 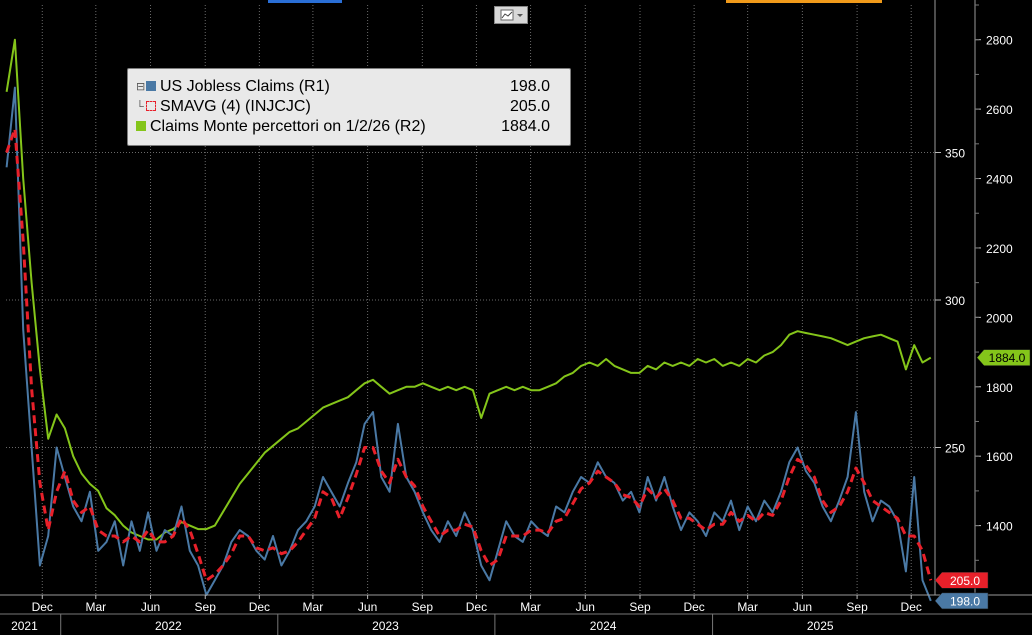 What do you see at coordinates (999, 388) in the screenshot?
I see `tick-label-right: 1800` at bounding box center [999, 388].